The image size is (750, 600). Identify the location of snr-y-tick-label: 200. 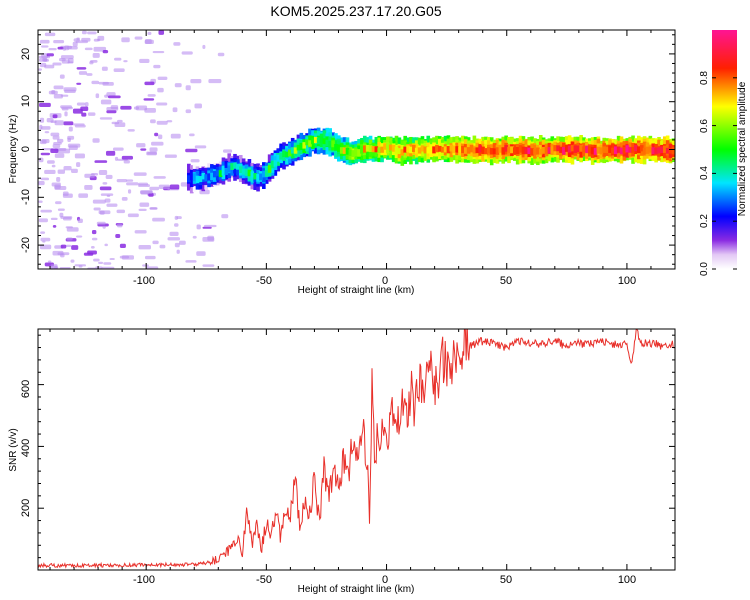
(26, 508).